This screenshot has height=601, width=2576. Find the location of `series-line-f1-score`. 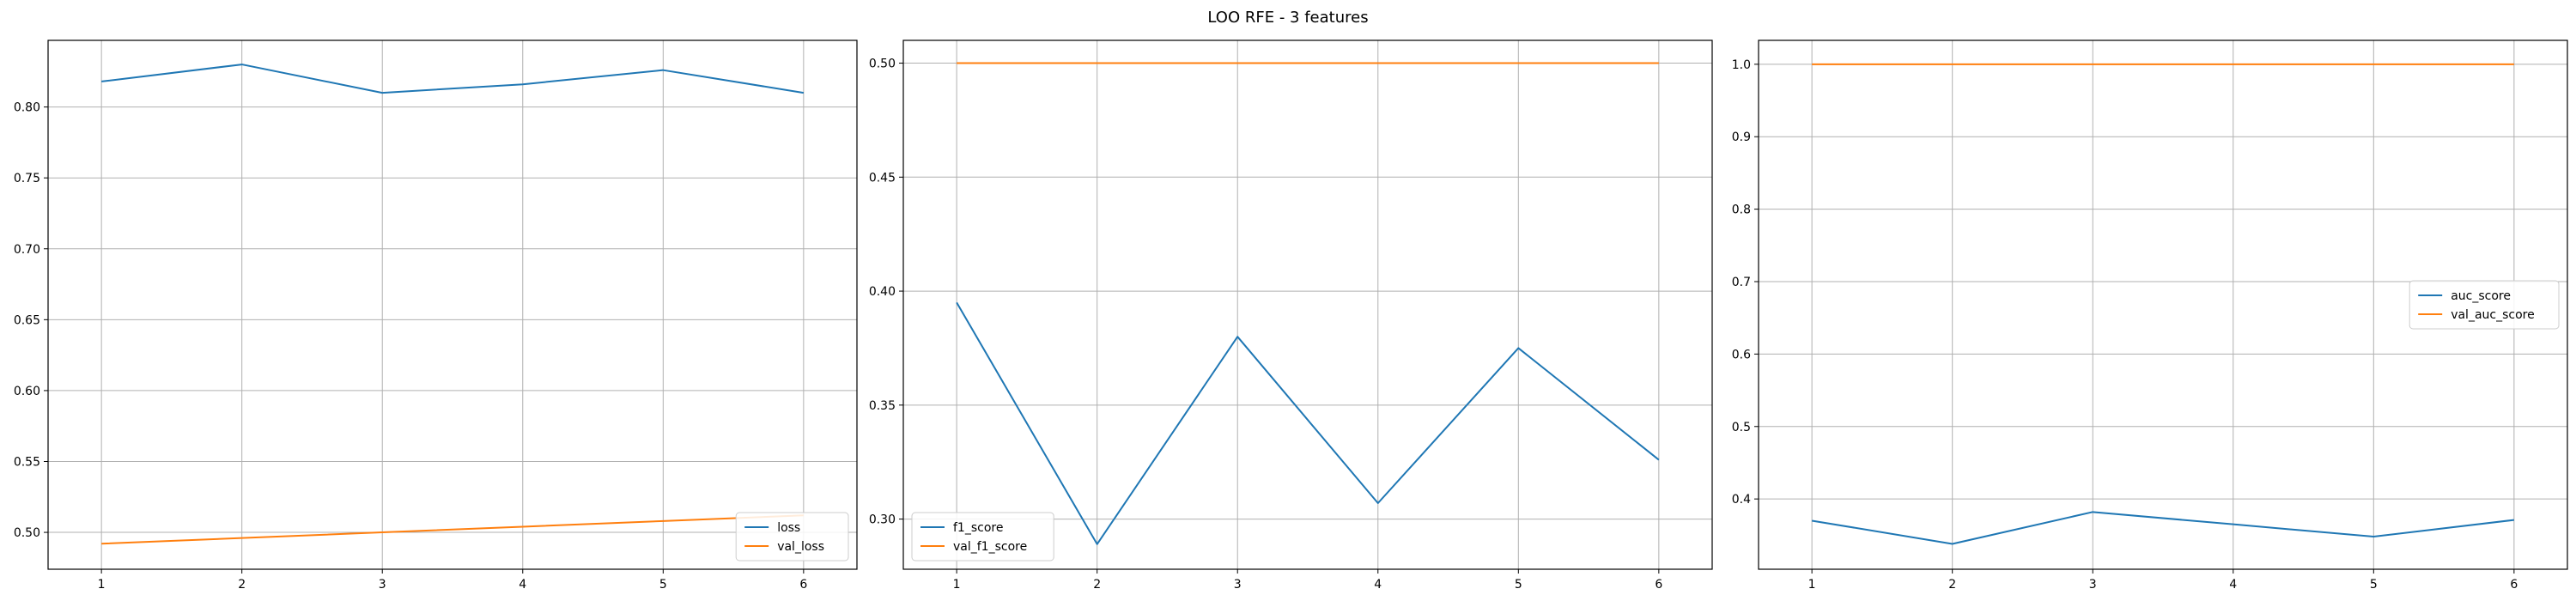

series-line-f1-score is located at coordinates (1308, 423).